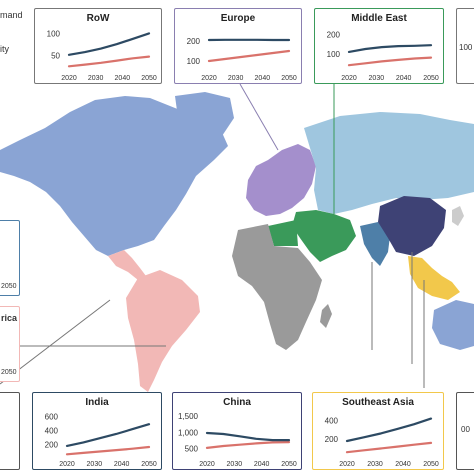 The width and height of the screenshot is (474, 474). Describe the element at coordinates (9, 318) in the screenshot. I see `partial-title-left: rica` at that location.